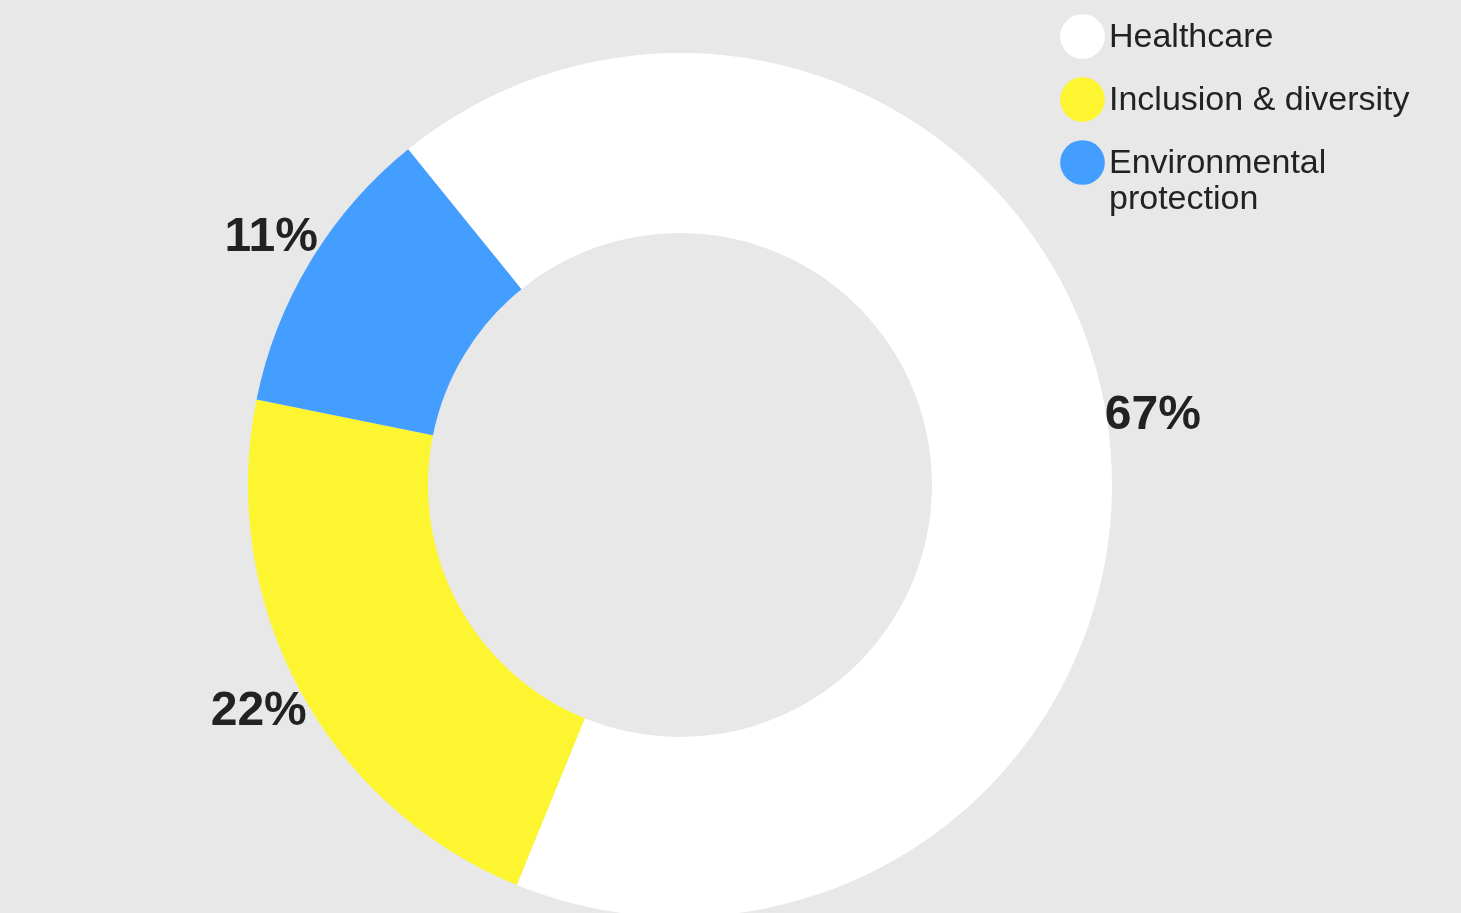 The height and width of the screenshot is (913, 1461). What do you see at coordinates (258, 708) in the screenshot?
I see `data-label: 22%` at bounding box center [258, 708].